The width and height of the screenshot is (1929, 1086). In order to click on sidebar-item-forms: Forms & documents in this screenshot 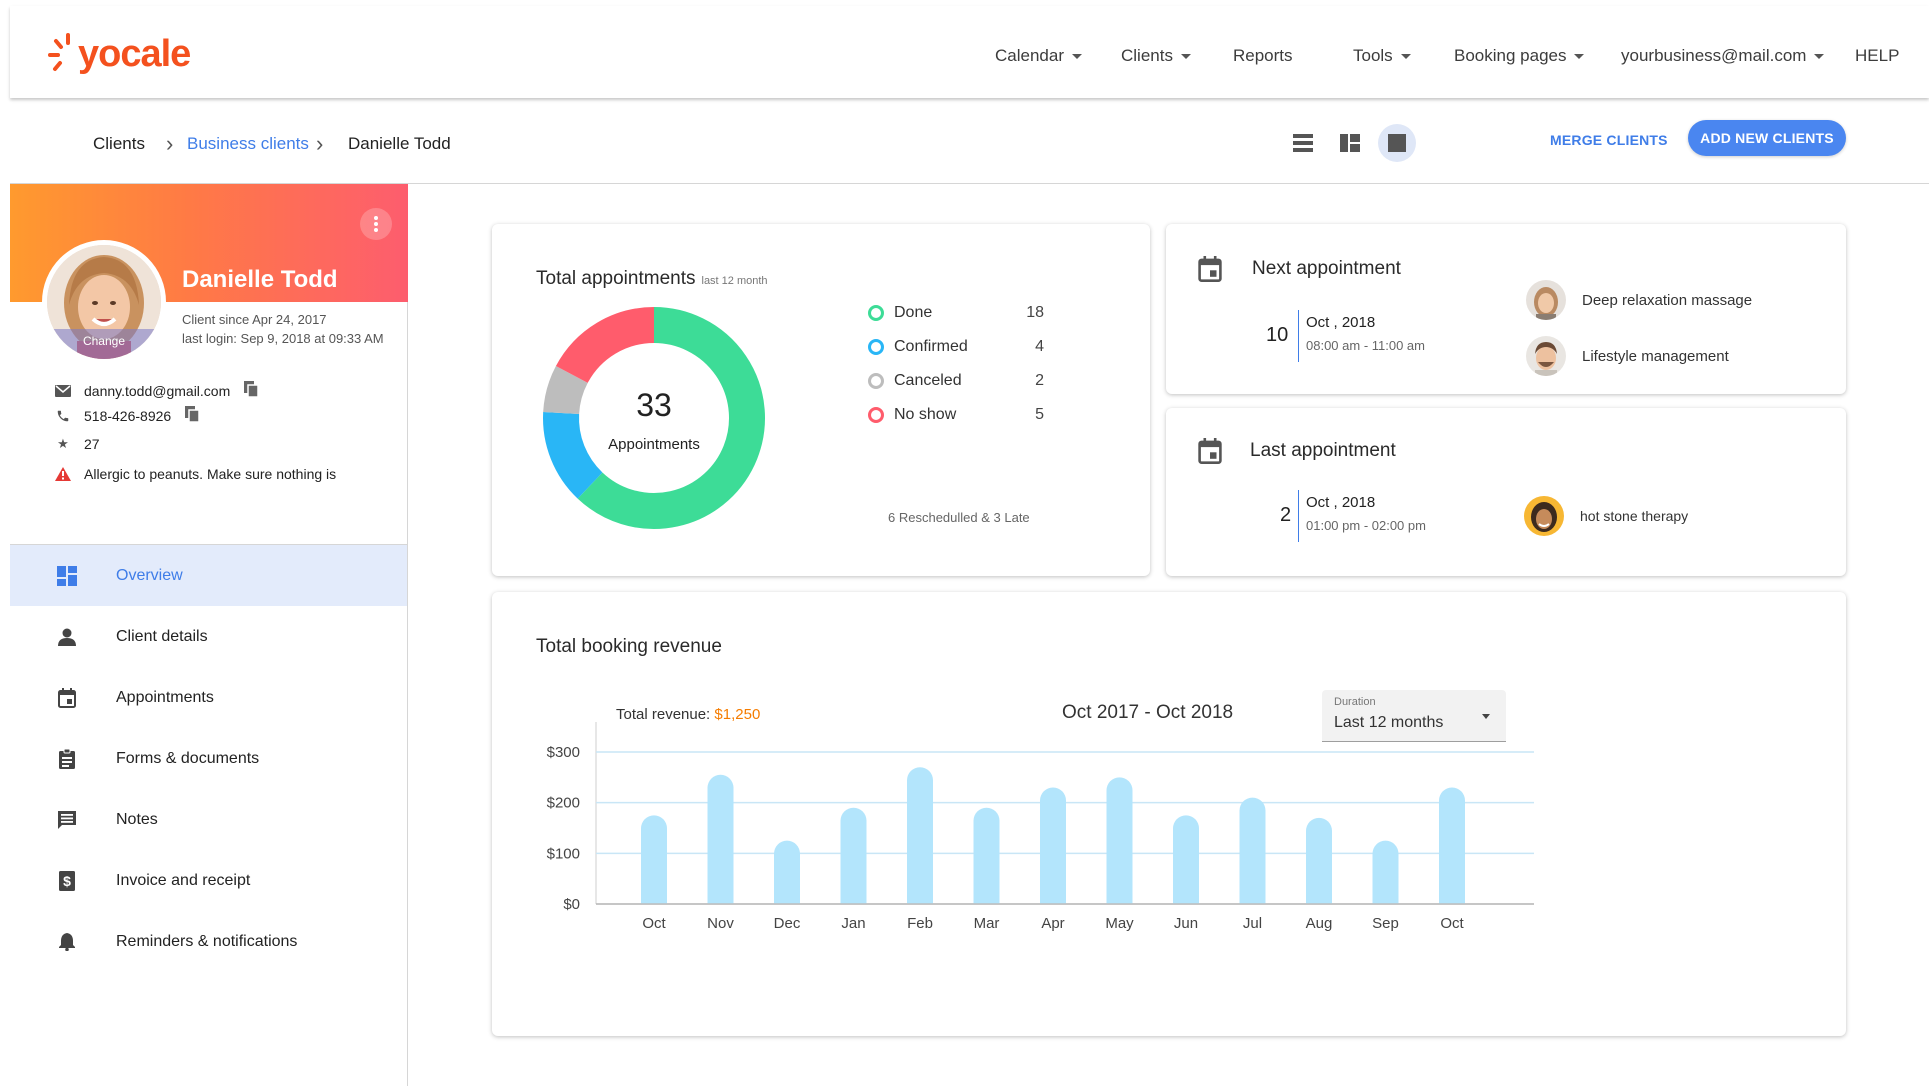, I will do `click(208, 758)`.